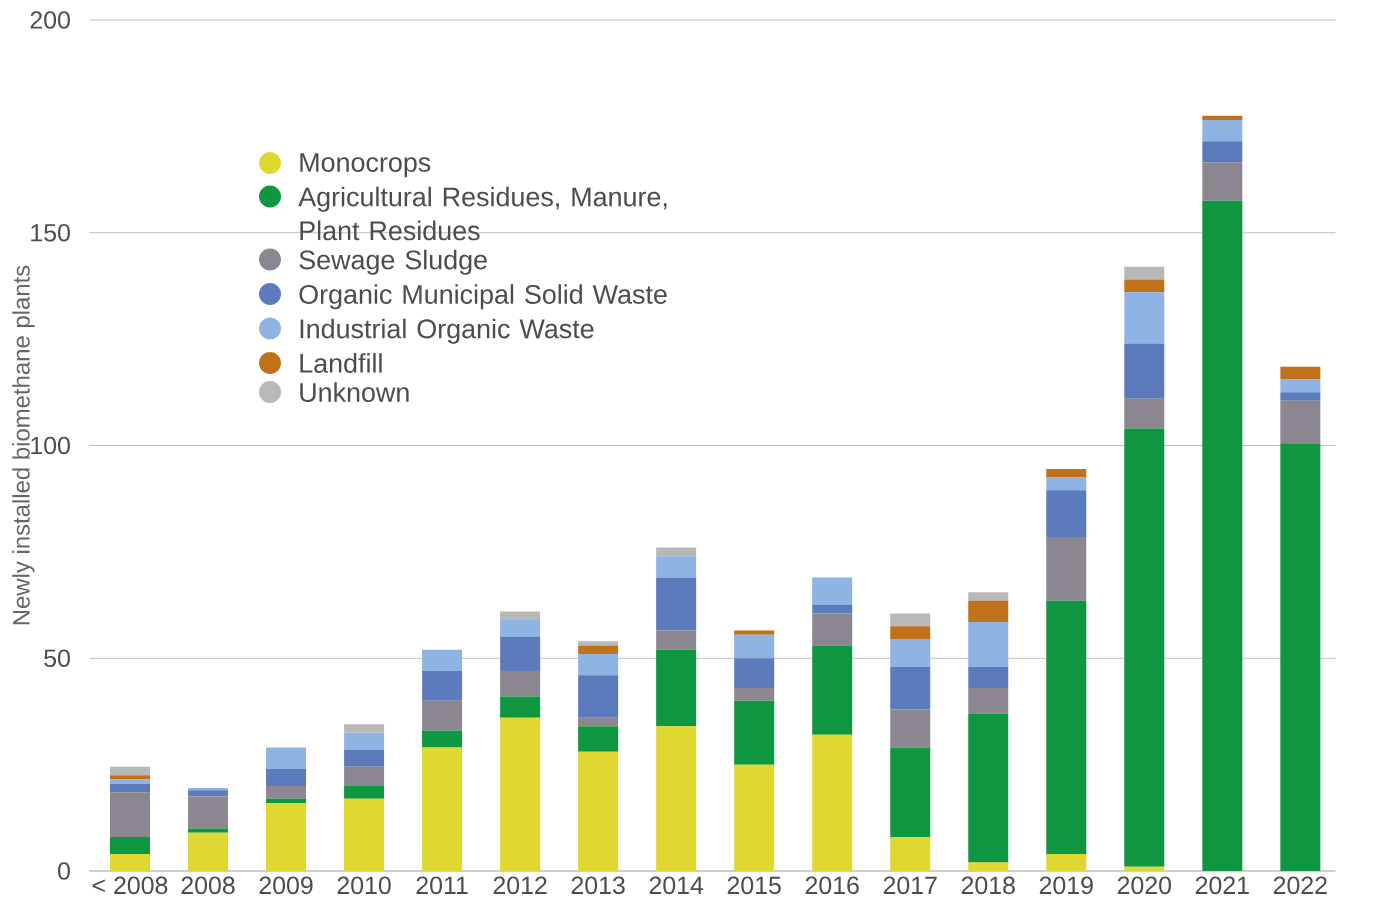 Image resolution: width=1376 pixels, height=921 pixels. What do you see at coordinates (130, 885) in the screenshot?
I see `x-tick-label: < 2008` at bounding box center [130, 885].